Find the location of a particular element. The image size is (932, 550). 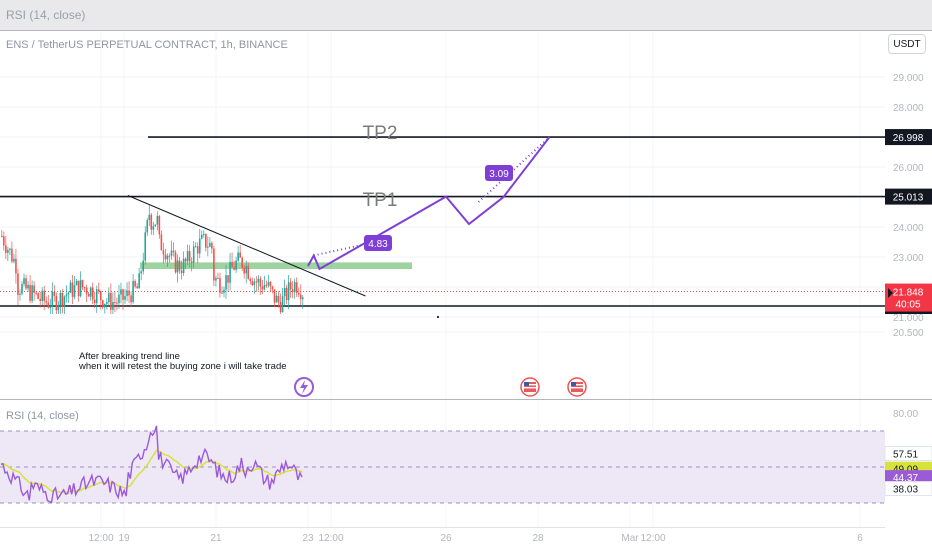

measure-label-1: 4.83 is located at coordinates (378, 243).